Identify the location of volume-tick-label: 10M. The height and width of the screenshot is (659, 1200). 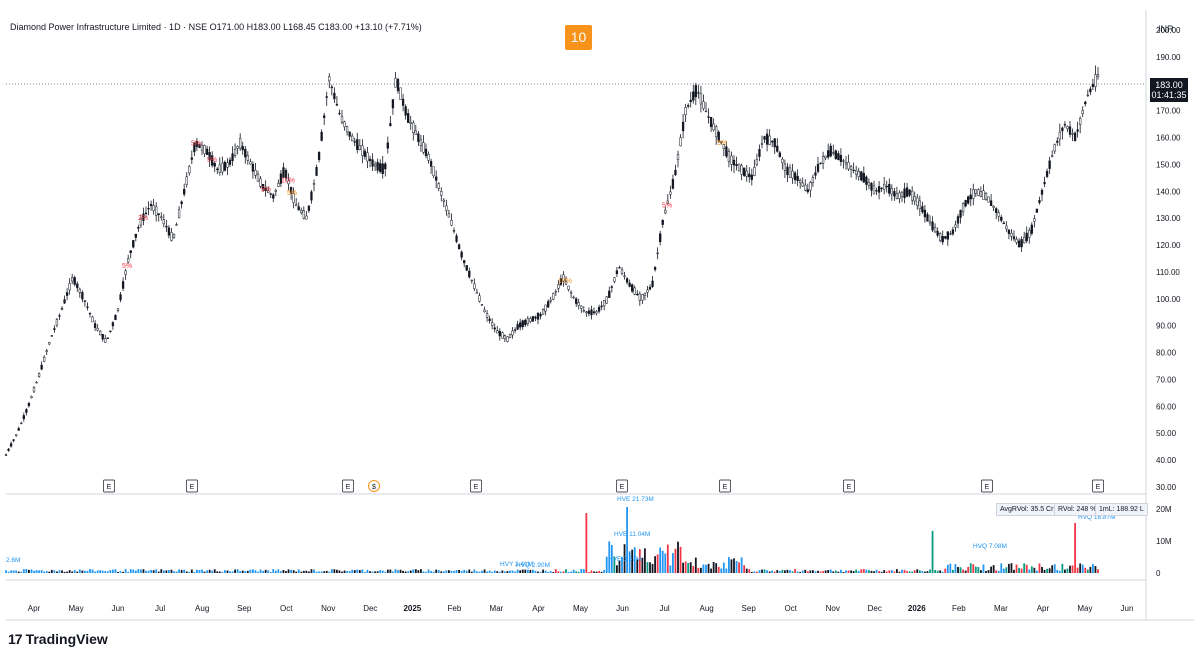
(1164, 541).